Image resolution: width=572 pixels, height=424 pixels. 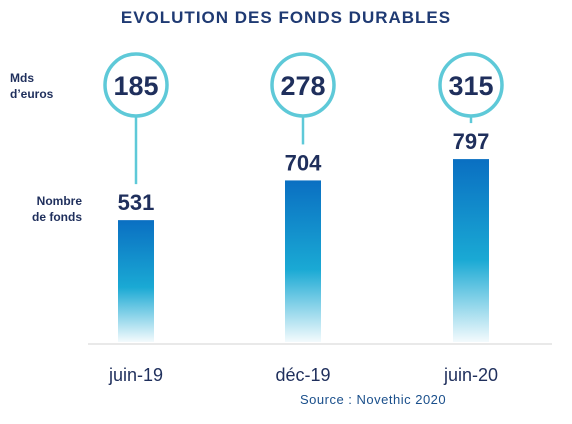 I want to click on source-note: Source : Novethic 2020, so click(x=373, y=399).